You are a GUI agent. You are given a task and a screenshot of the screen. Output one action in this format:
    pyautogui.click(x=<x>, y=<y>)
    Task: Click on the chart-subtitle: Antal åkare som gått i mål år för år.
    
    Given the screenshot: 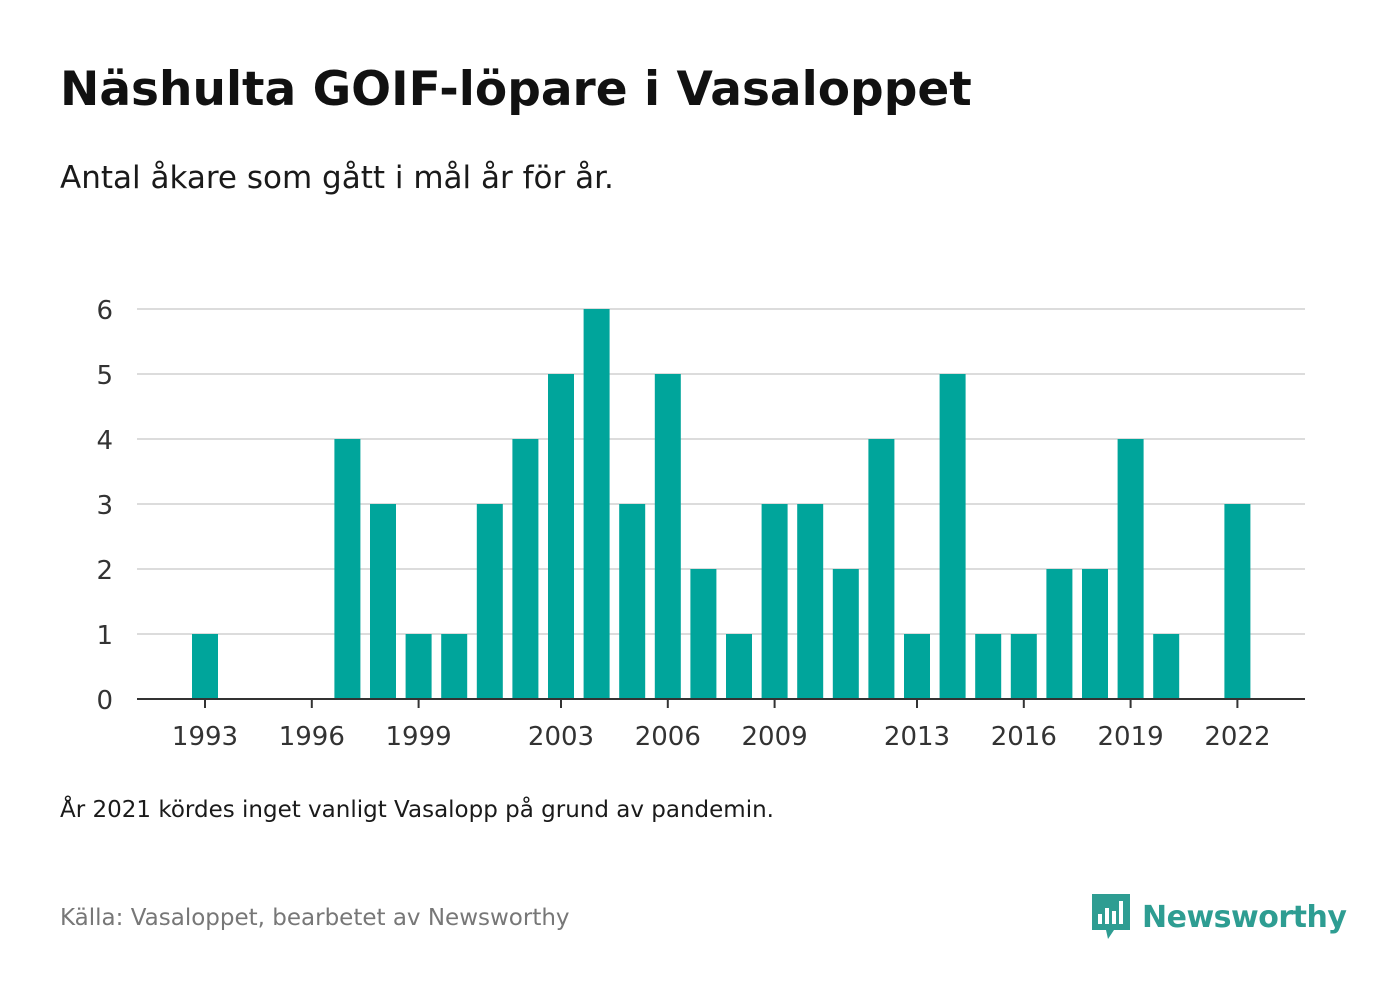 What is the action you would take?
    pyautogui.click(x=337, y=178)
    